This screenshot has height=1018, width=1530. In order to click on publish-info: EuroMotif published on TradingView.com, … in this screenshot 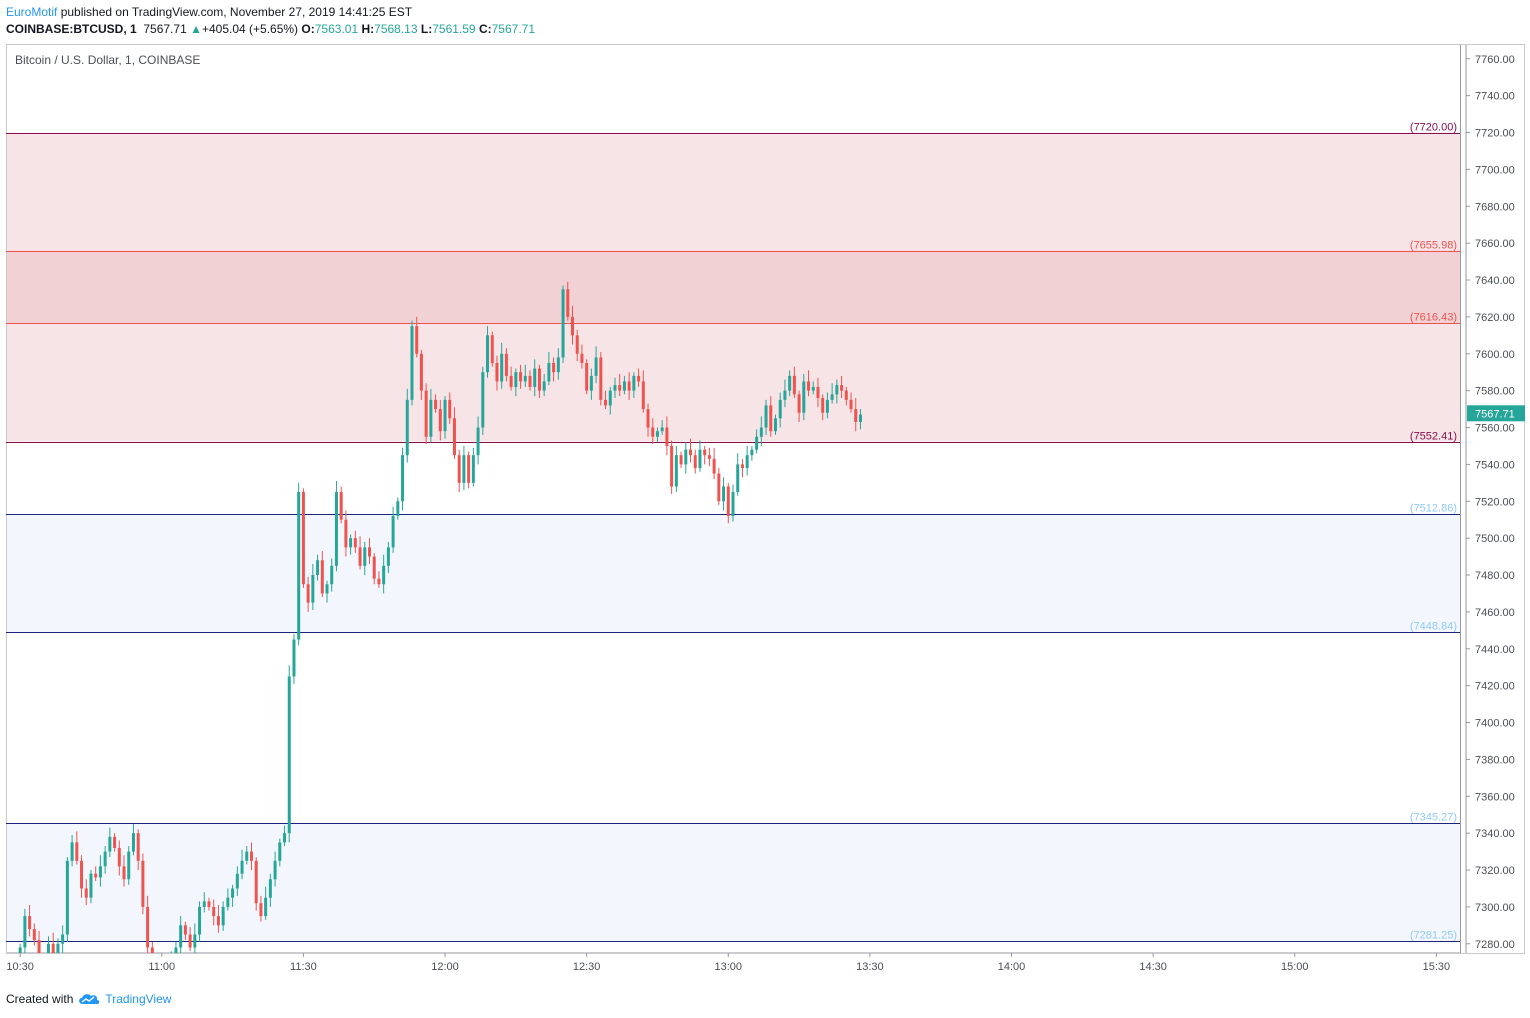, I will do `click(209, 12)`.